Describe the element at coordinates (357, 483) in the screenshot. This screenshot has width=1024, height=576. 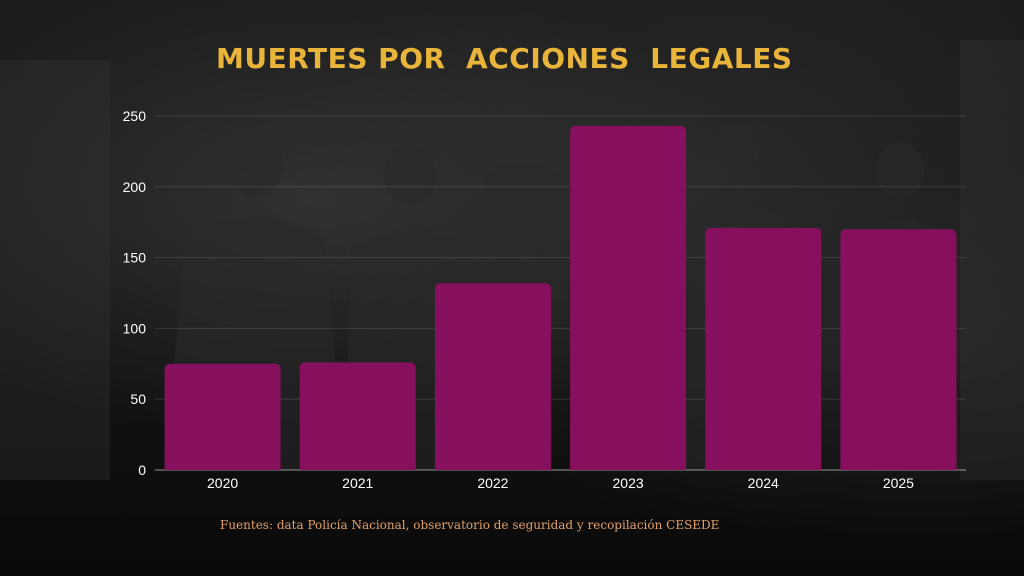
I see `x-tick-label: 2021` at that location.